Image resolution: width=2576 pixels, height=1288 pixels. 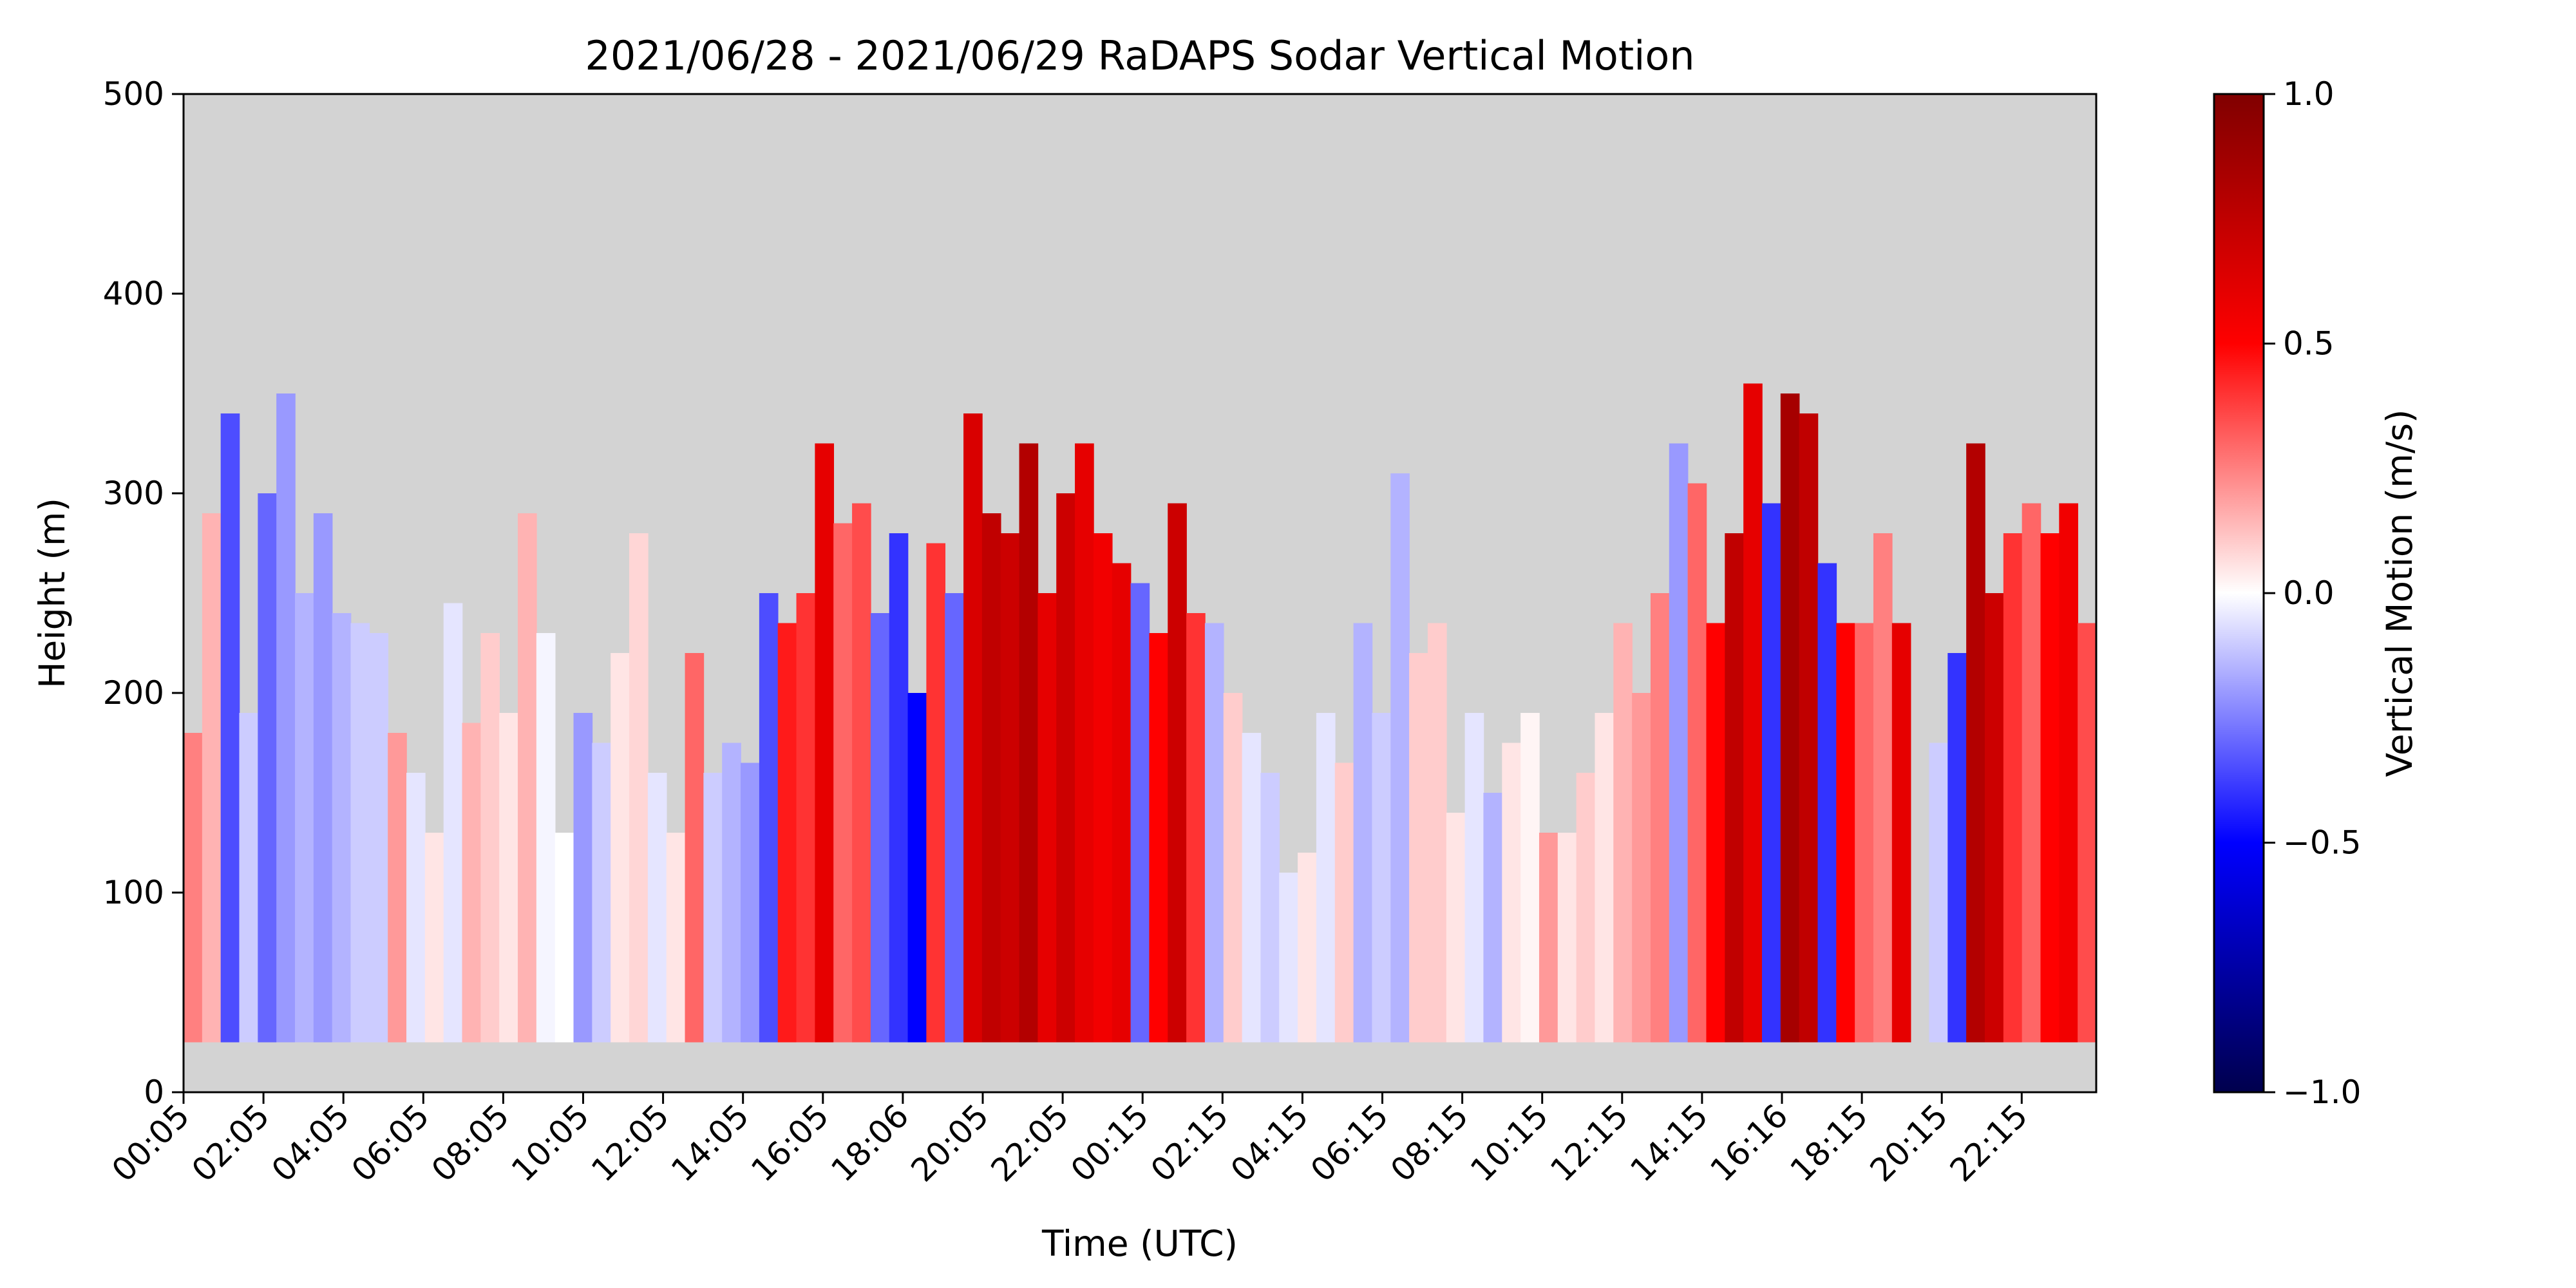 What do you see at coordinates (391, 1143) in the screenshot?
I see `x-tick-label: 06:05` at bounding box center [391, 1143].